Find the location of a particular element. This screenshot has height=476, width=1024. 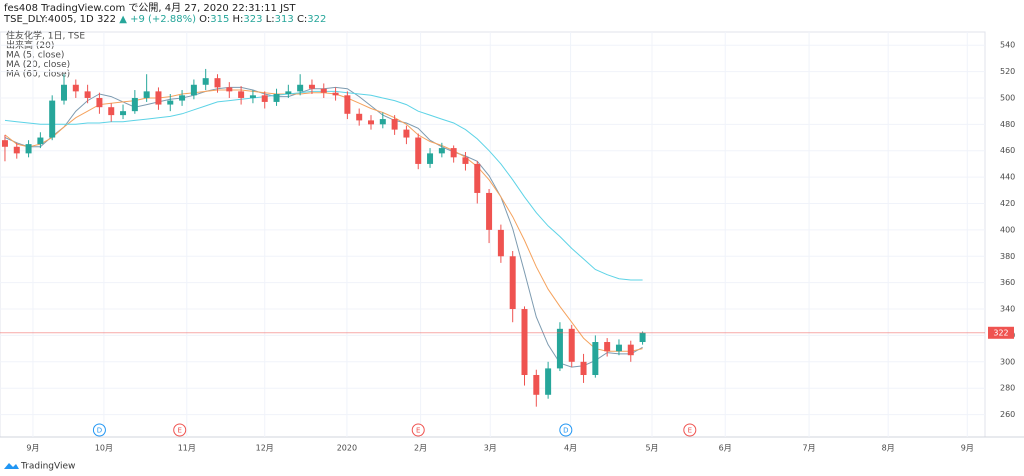

x-tick-label: 12月 is located at coordinates (265, 448).